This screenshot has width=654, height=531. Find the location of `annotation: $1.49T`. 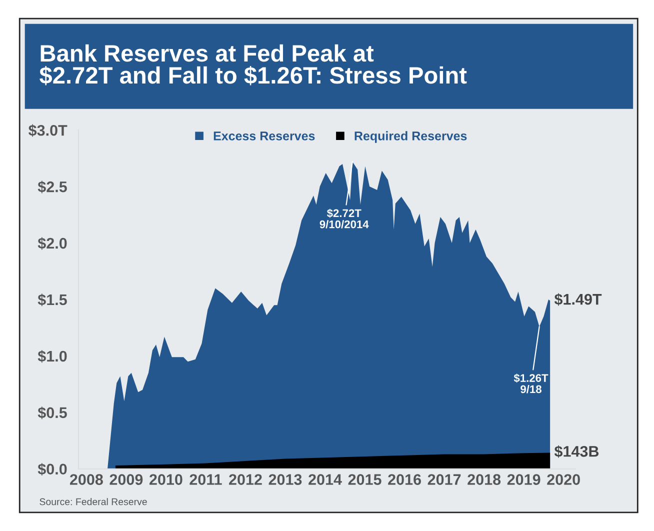

annotation: $1.49T is located at coordinates (578, 299).